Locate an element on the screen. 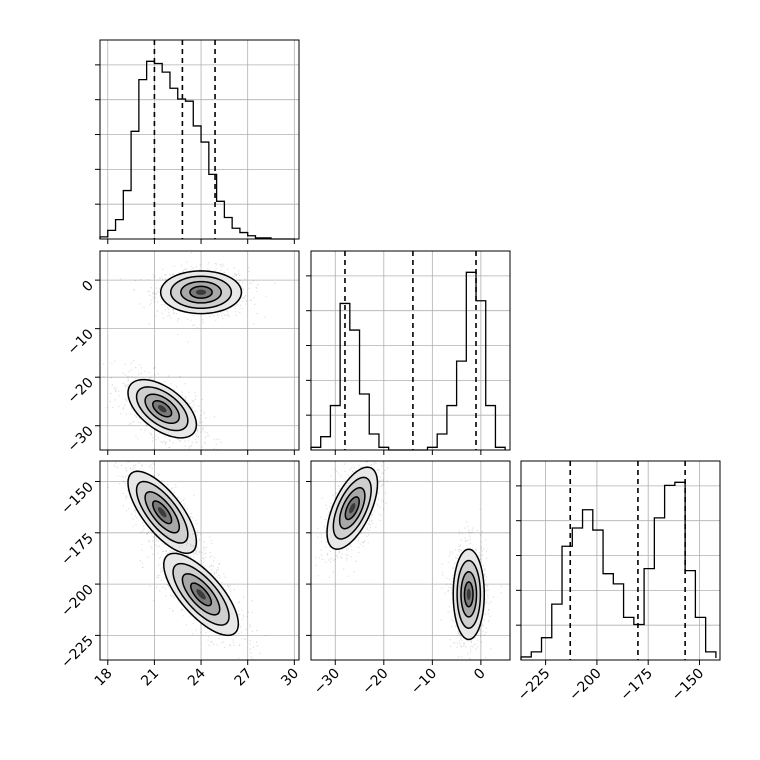 This screenshot has width=760, height=760. y-tick-label: −10 is located at coordinates (81, 342).